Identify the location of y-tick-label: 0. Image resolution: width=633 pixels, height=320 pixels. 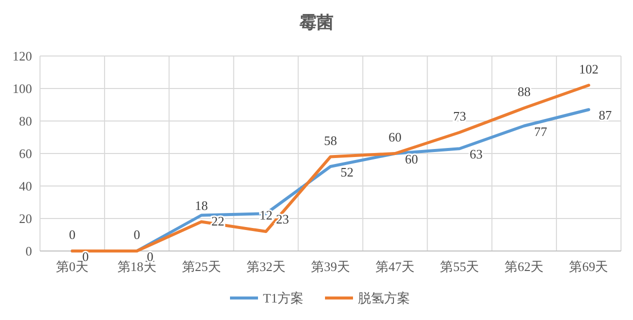
(29, 251).